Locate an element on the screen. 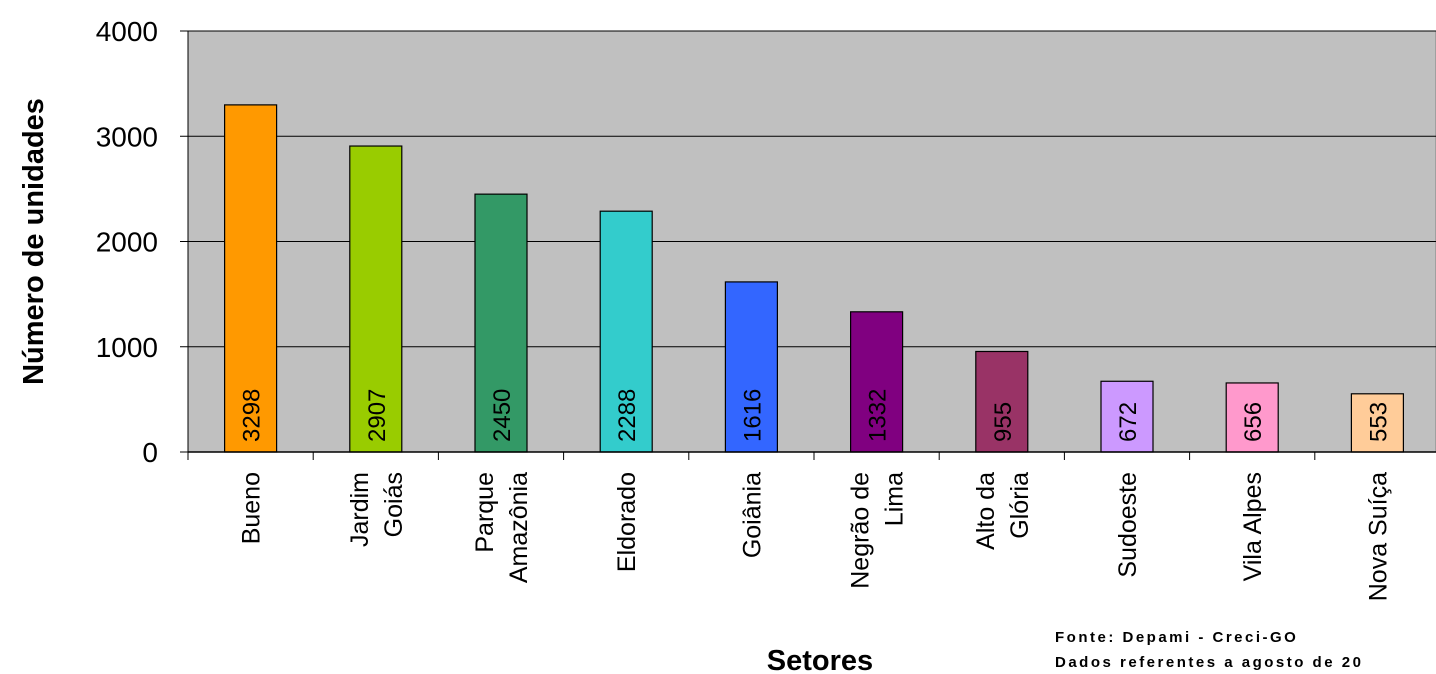 This screenshot has height=674, width=1436. y-tick-label: 4000 is located at coordinates (127, 31).